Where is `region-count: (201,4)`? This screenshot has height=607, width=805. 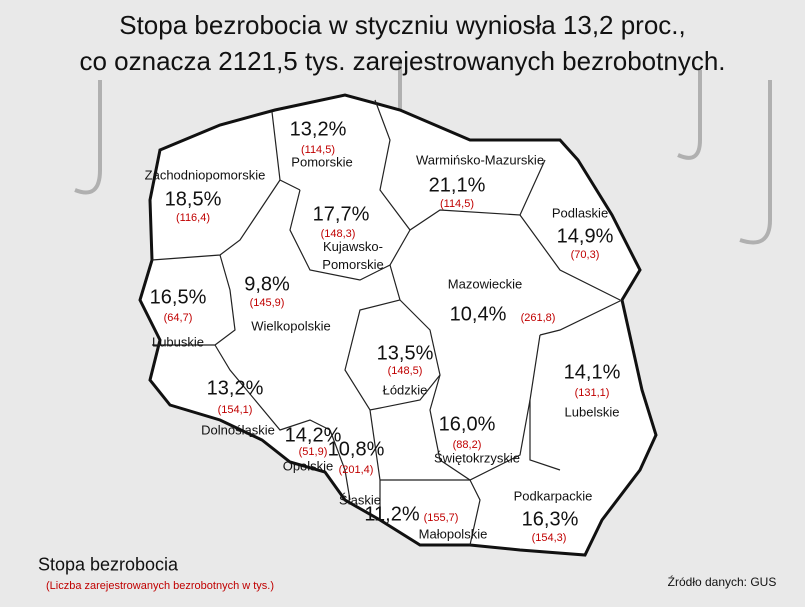
region-count: (201,4) is located at coordinates (356, 470).